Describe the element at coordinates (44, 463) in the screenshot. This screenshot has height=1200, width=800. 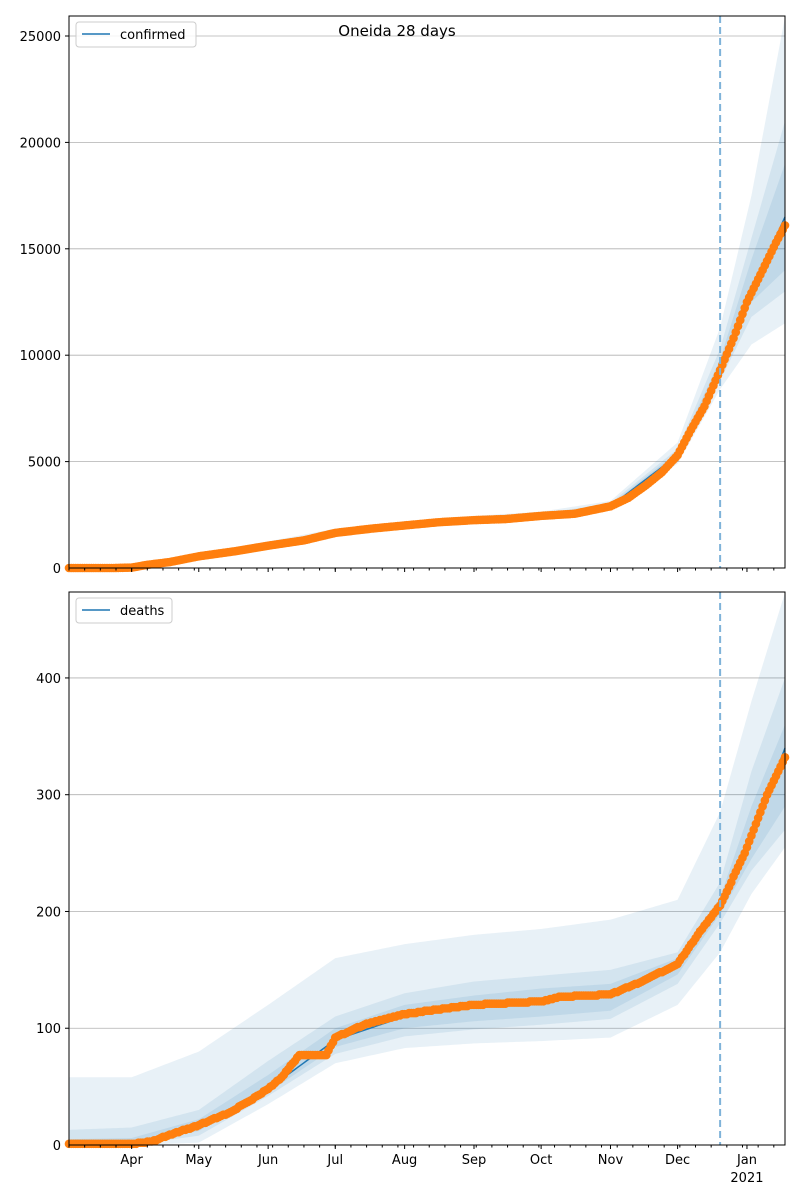
I see `y-tick-label: 5000` at that location.